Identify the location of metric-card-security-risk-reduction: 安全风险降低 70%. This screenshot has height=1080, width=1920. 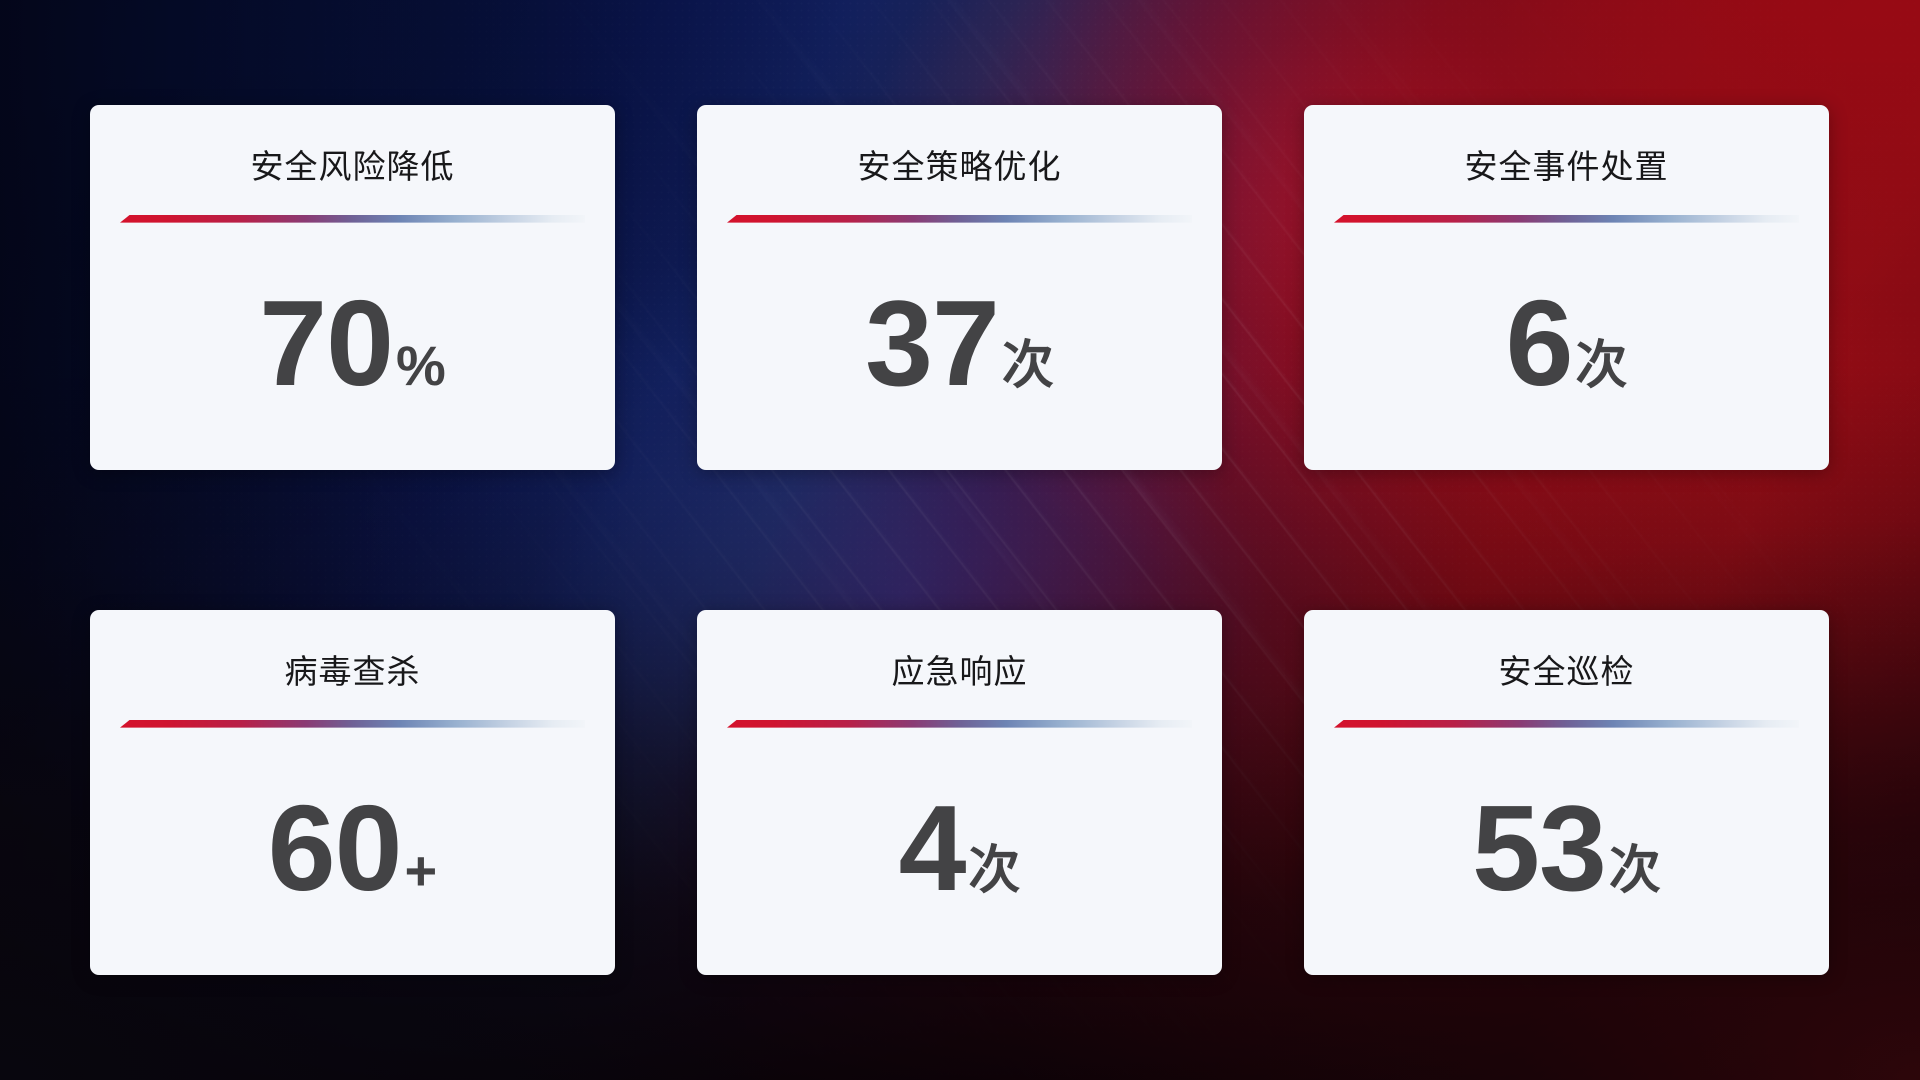
(352, 287).